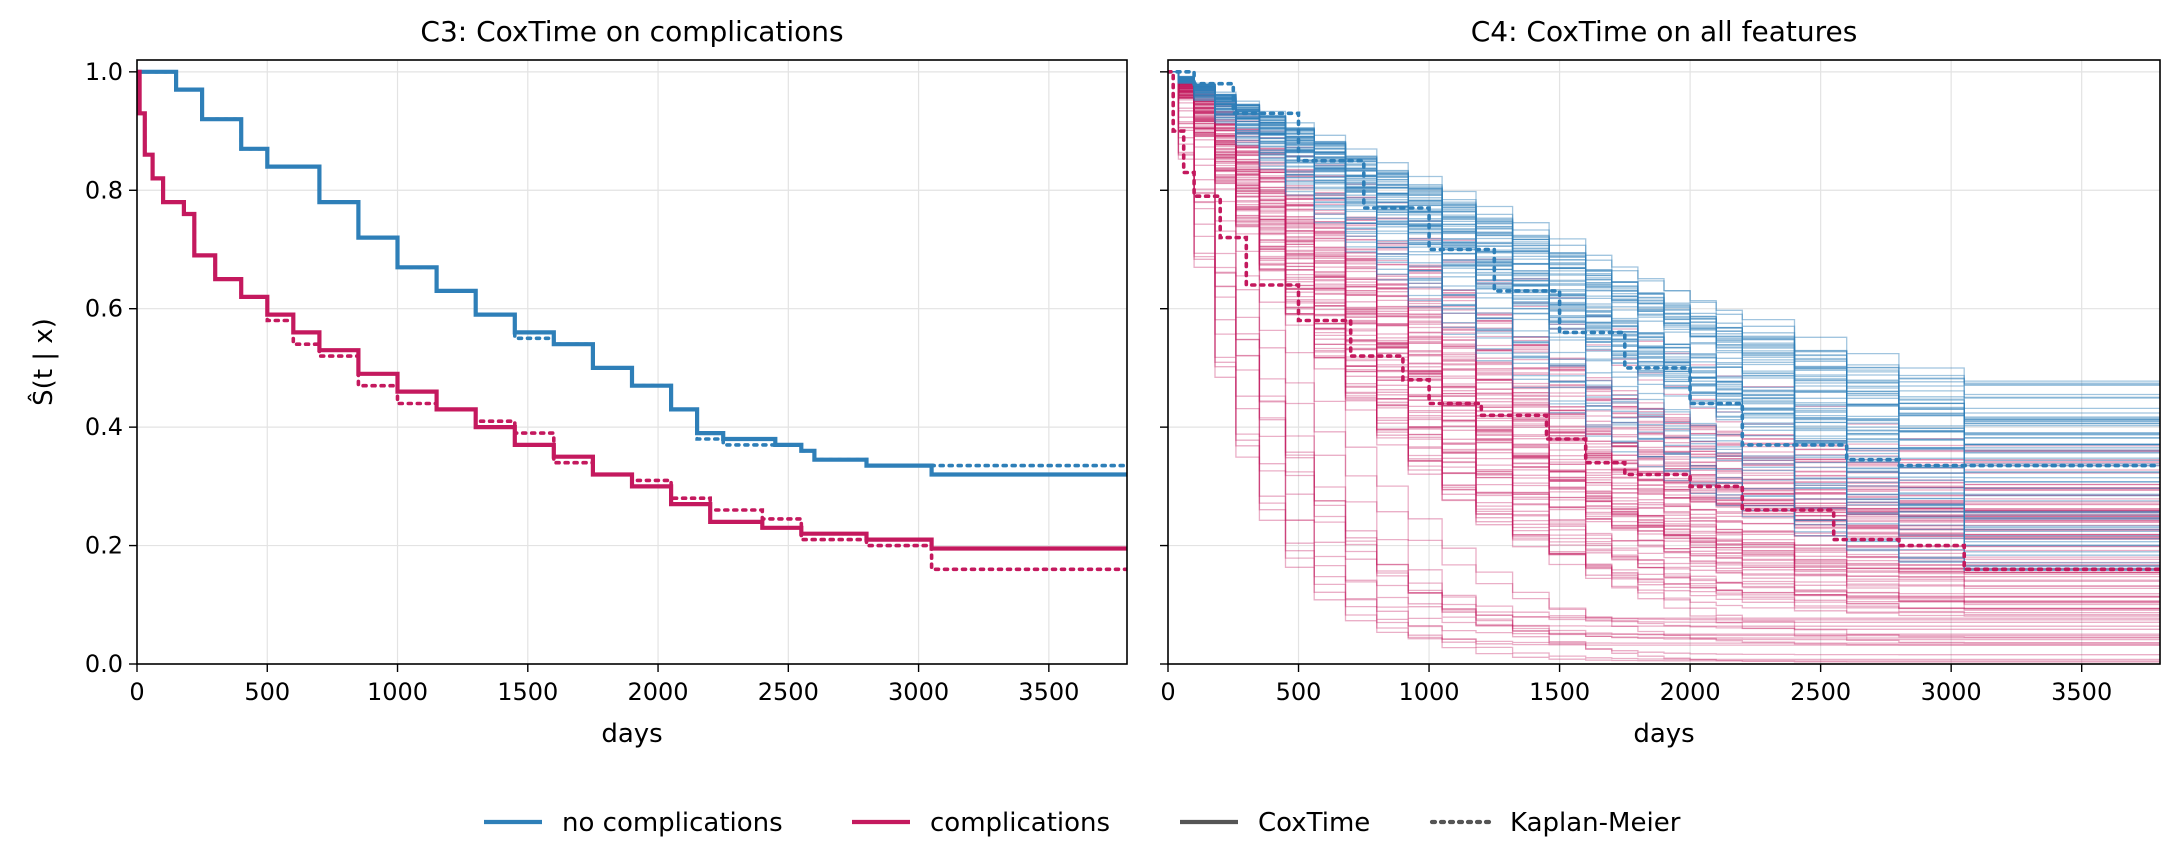 This screenshot has height=868, width=2177. Describe the element at coordinates (136, 692) in the screenshot. I see `x-tick-label: 0` at that location.